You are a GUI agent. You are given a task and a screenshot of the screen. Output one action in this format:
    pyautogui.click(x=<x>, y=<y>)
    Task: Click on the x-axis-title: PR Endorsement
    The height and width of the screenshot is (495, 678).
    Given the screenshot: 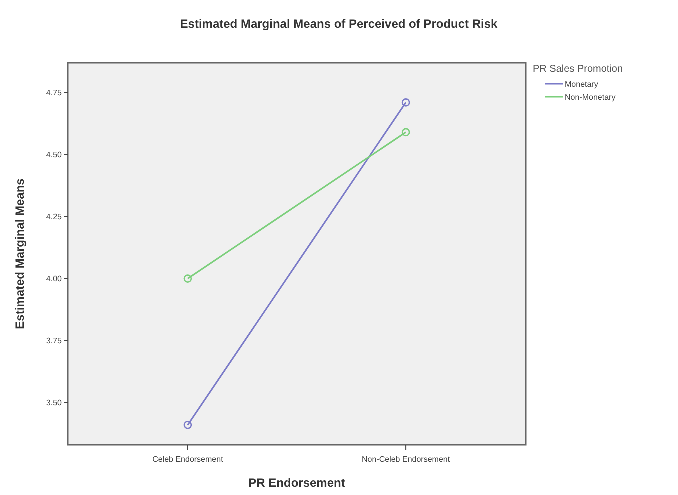 What is the action you would take?
    pyautogui.click(x=297, y=483)
    